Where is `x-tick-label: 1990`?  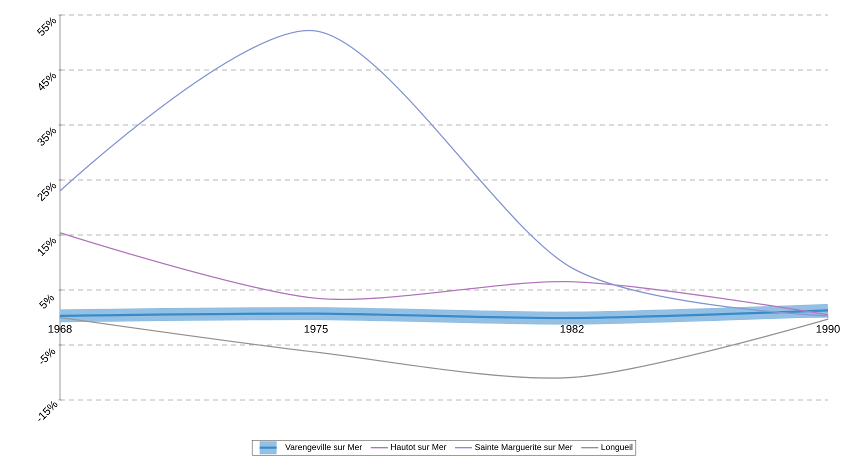 x-tick-label: 1990 is located at coordinates (828, 329).